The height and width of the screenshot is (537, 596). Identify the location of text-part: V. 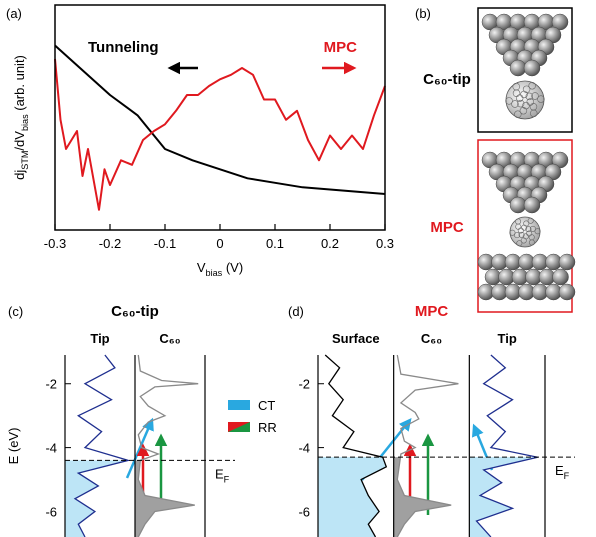
(201, 267).